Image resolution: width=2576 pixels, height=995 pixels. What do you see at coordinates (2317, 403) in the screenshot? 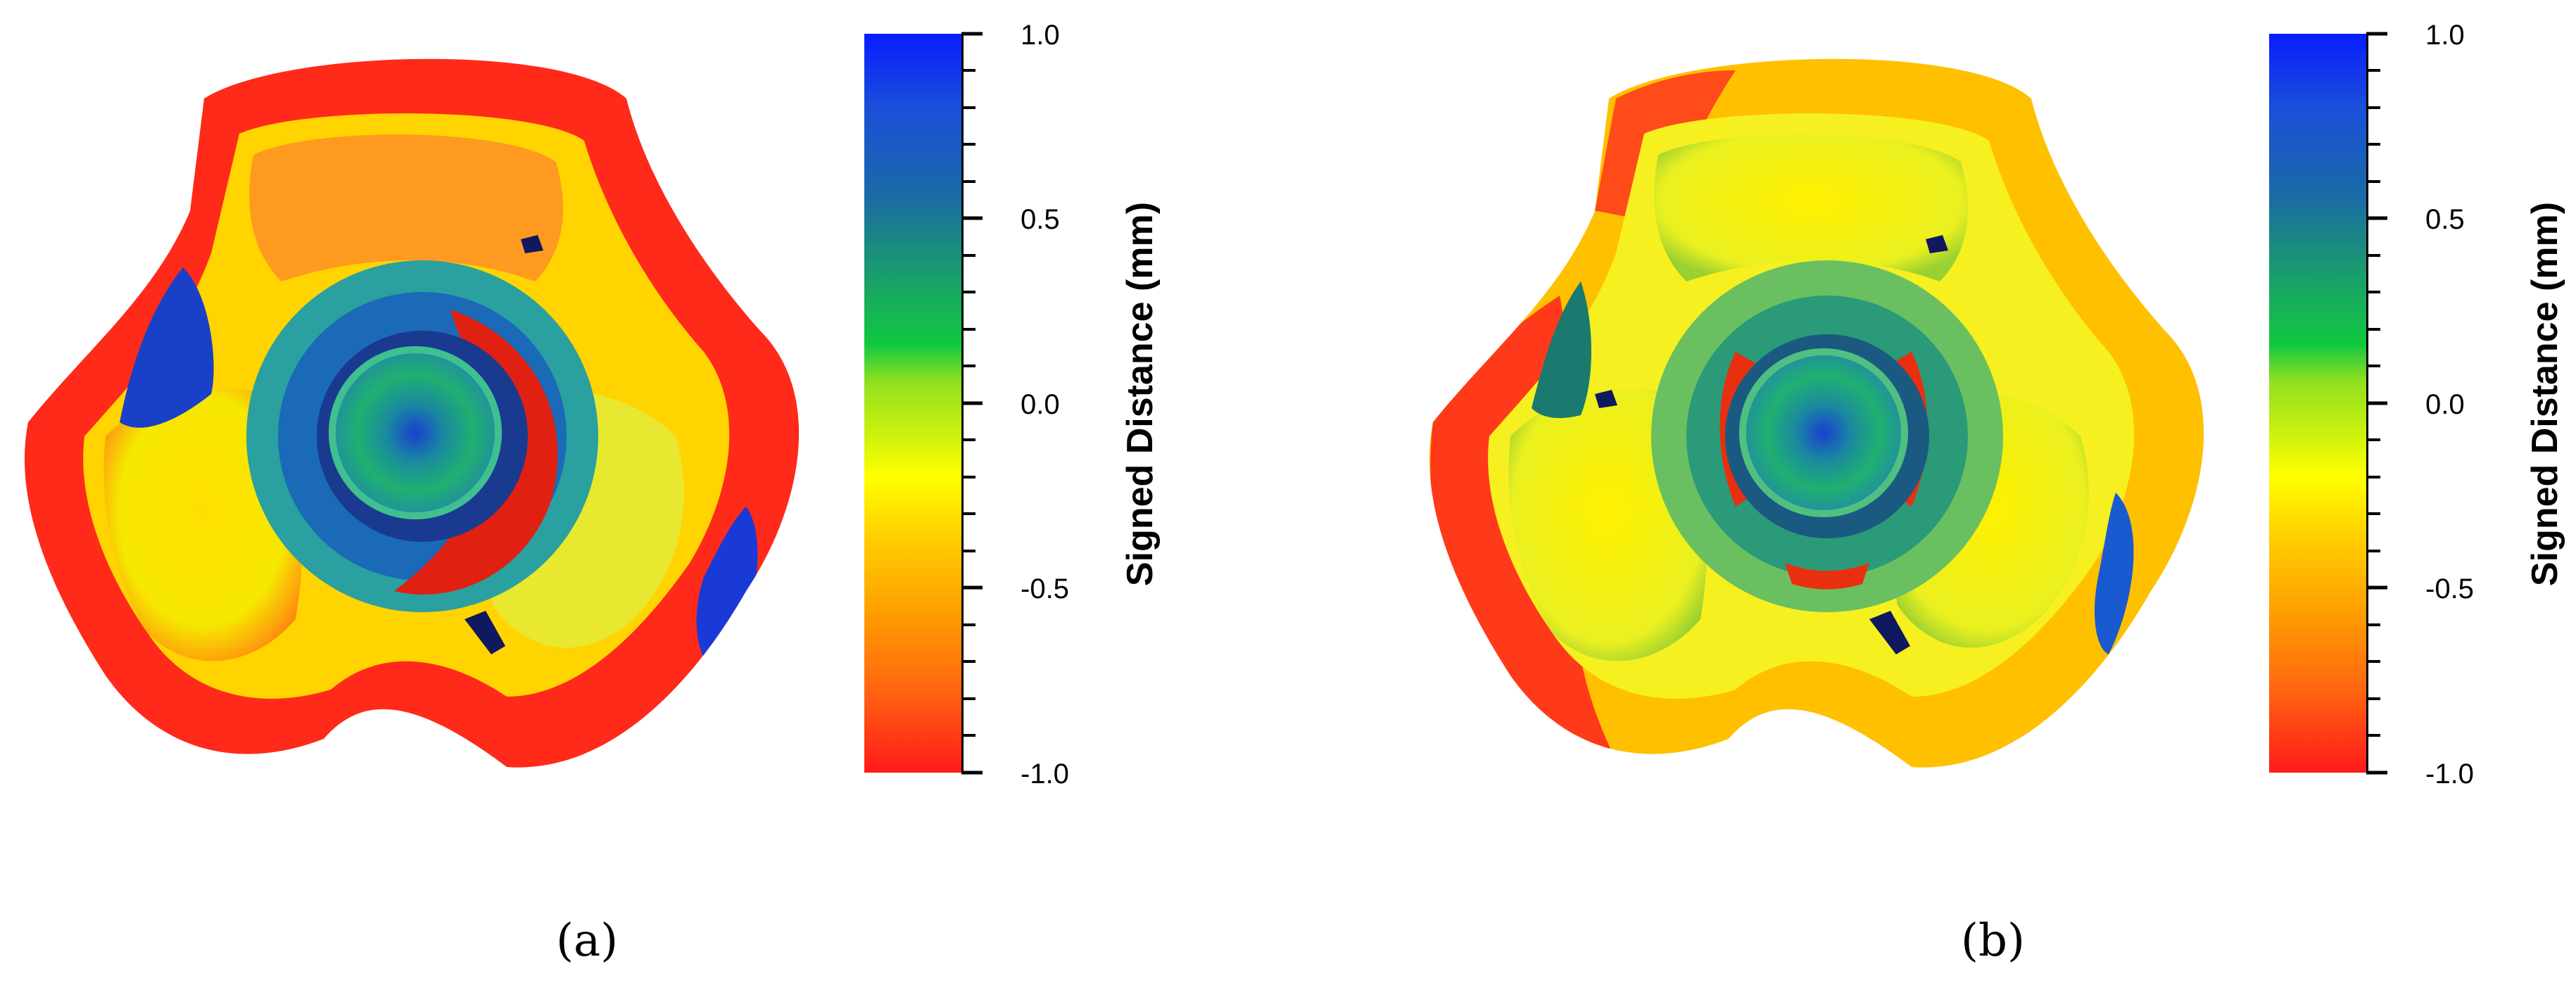
I see `colorbar-b` at bounding box center [2317, 403].